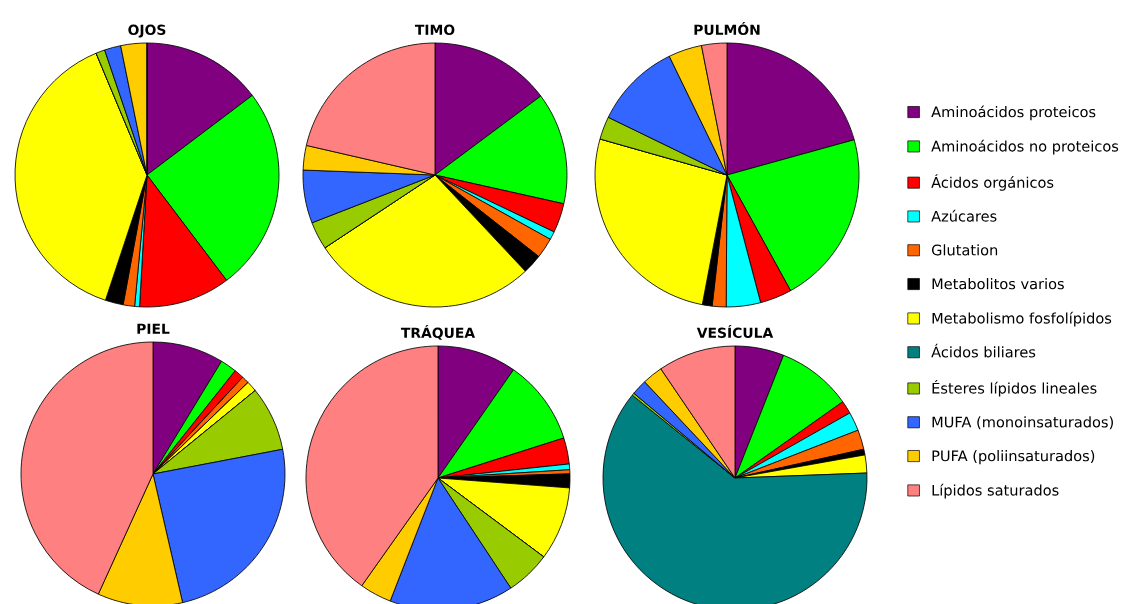 The height and width of the screenshot is (604, 1132). Describe the element at coordinates (964, 215) in the screenshot. I see `legend-label: Azúcares` at that location.